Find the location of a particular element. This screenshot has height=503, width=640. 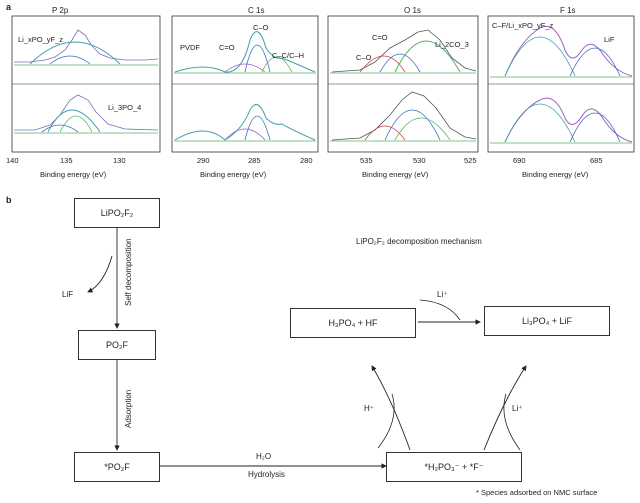

tick-label: 280 is located at coordinates (306, 160).